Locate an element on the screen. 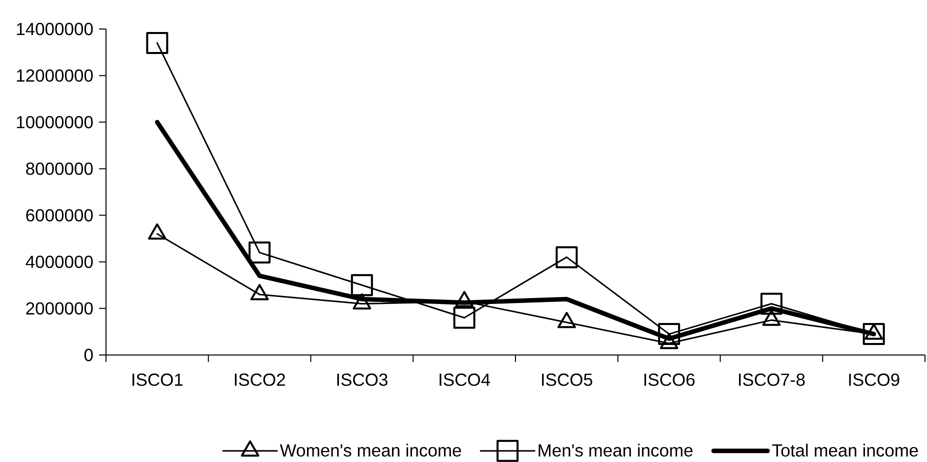  legend-label: Women's mean income is located at coordinates (370, 450).